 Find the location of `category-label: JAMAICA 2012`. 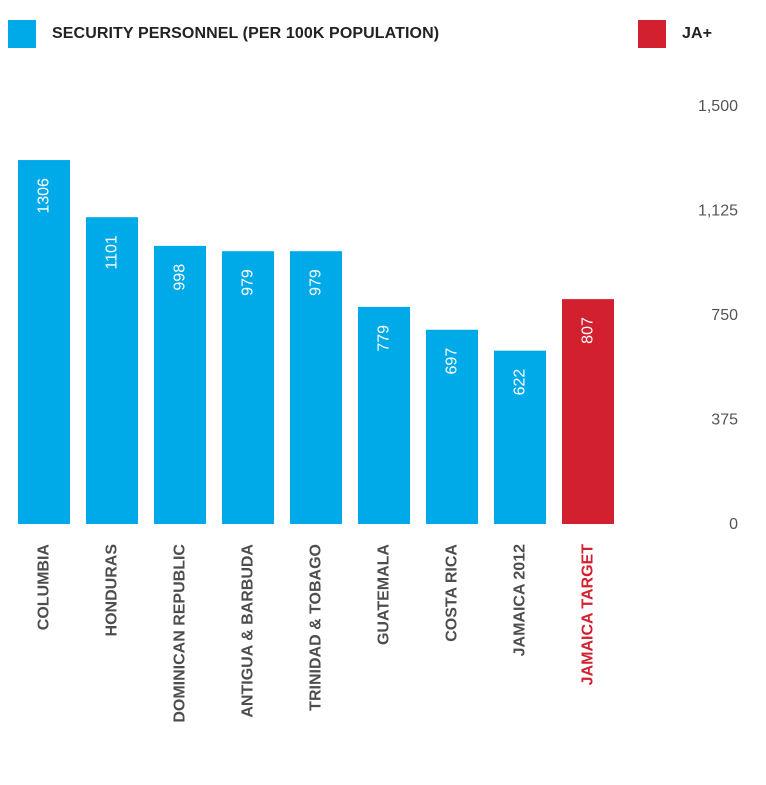

category-label: JAMAICA 2012 is located at coordinates (520, 600).